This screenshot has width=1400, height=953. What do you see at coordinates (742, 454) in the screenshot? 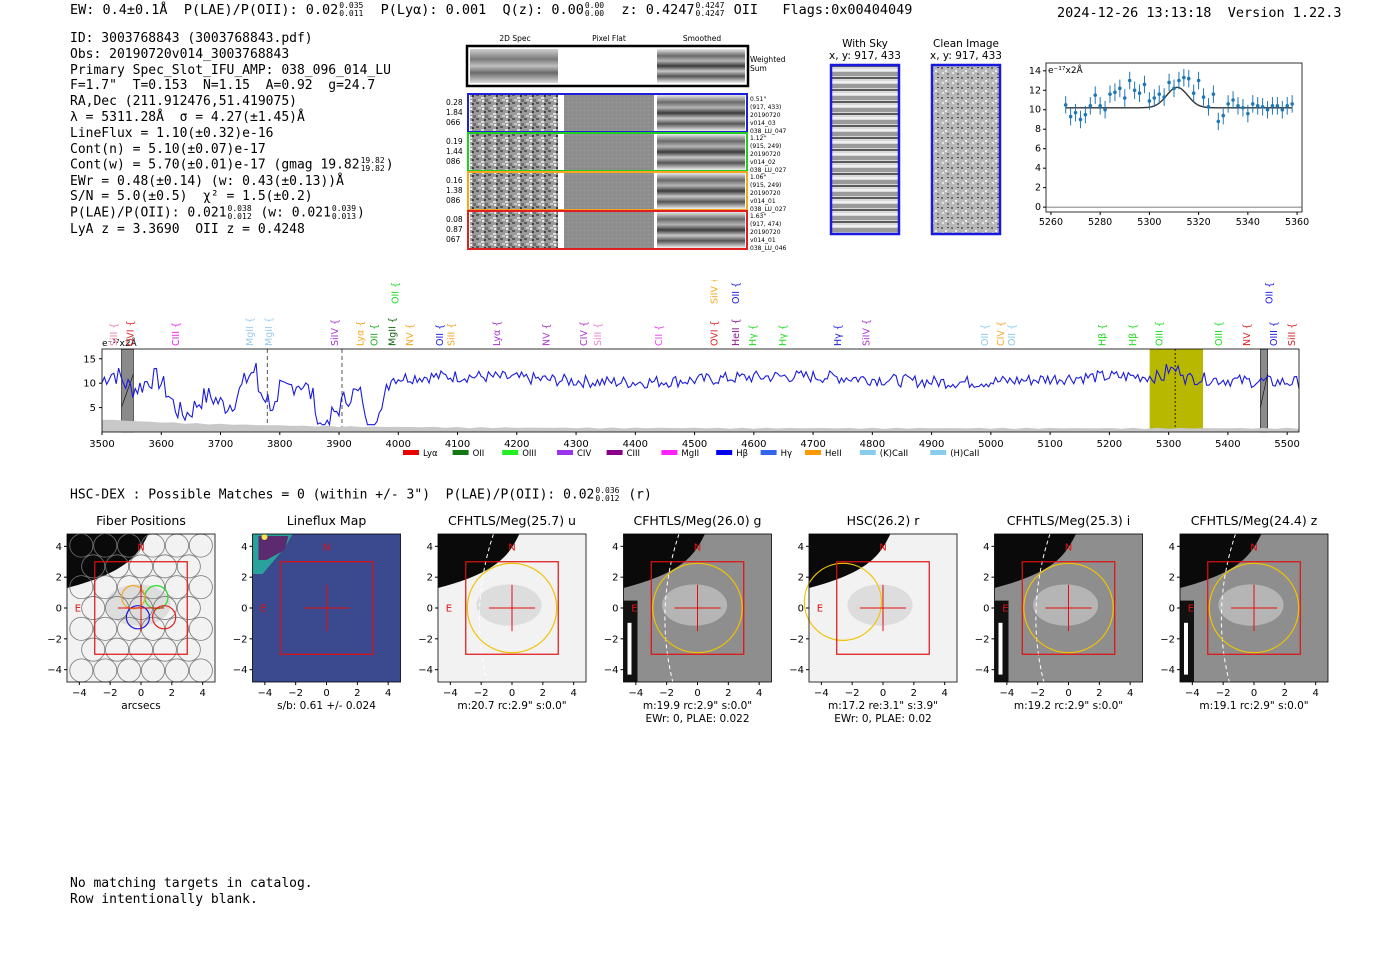
I see `legend-label-6: Hβ` at bounding box center [742, 454].